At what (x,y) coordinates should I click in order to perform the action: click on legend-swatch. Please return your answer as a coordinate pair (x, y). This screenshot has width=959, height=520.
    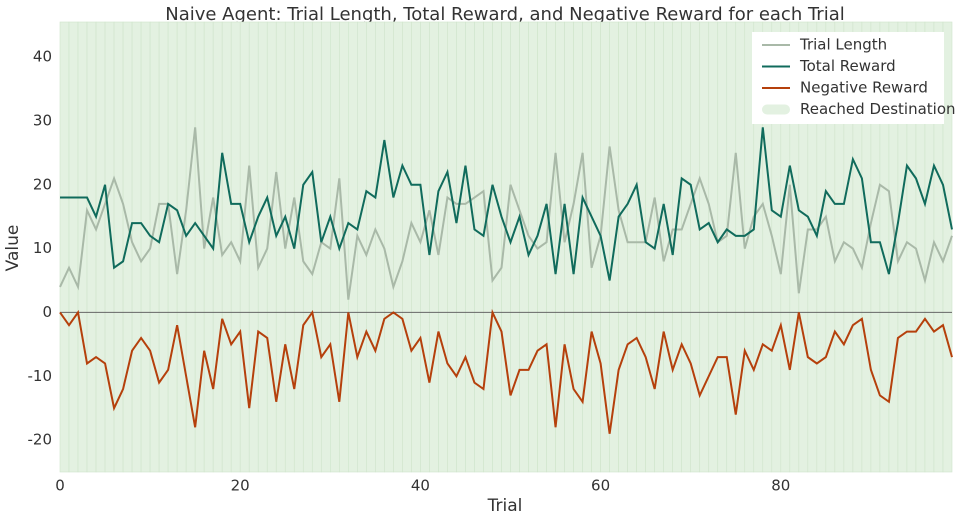
    Looking at the image, I should click on (776, 109).